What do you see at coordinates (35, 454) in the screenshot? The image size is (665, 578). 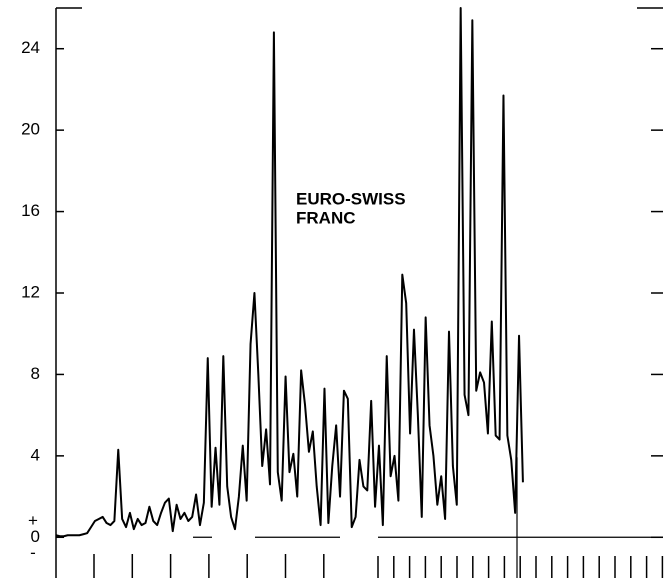 I see `y-tick-label: 4` at bounding box center [35, 454].